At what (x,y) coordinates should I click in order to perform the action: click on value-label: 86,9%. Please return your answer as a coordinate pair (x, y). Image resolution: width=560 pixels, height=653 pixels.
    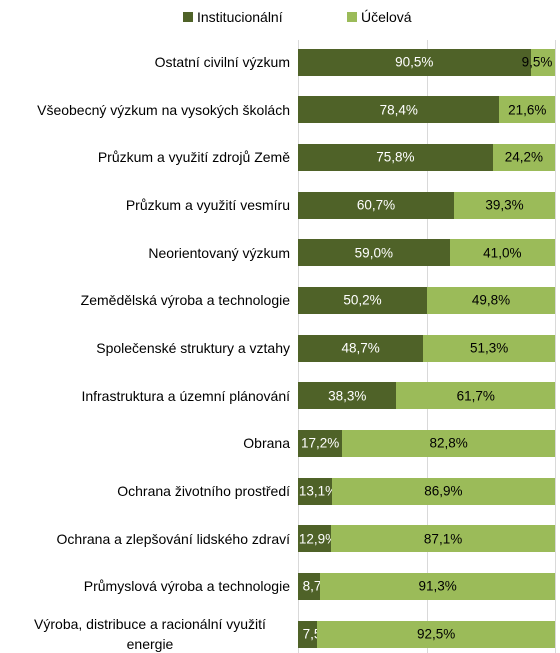
    Looking at the image, I should click on (443, 491).